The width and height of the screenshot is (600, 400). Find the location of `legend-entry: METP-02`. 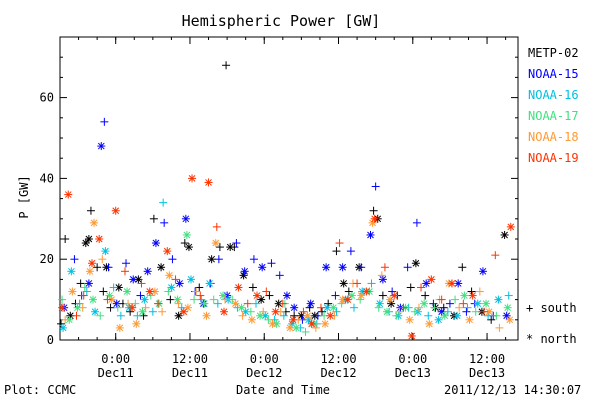

legend-entry: METP-02 is located at coordinates (553, 53).